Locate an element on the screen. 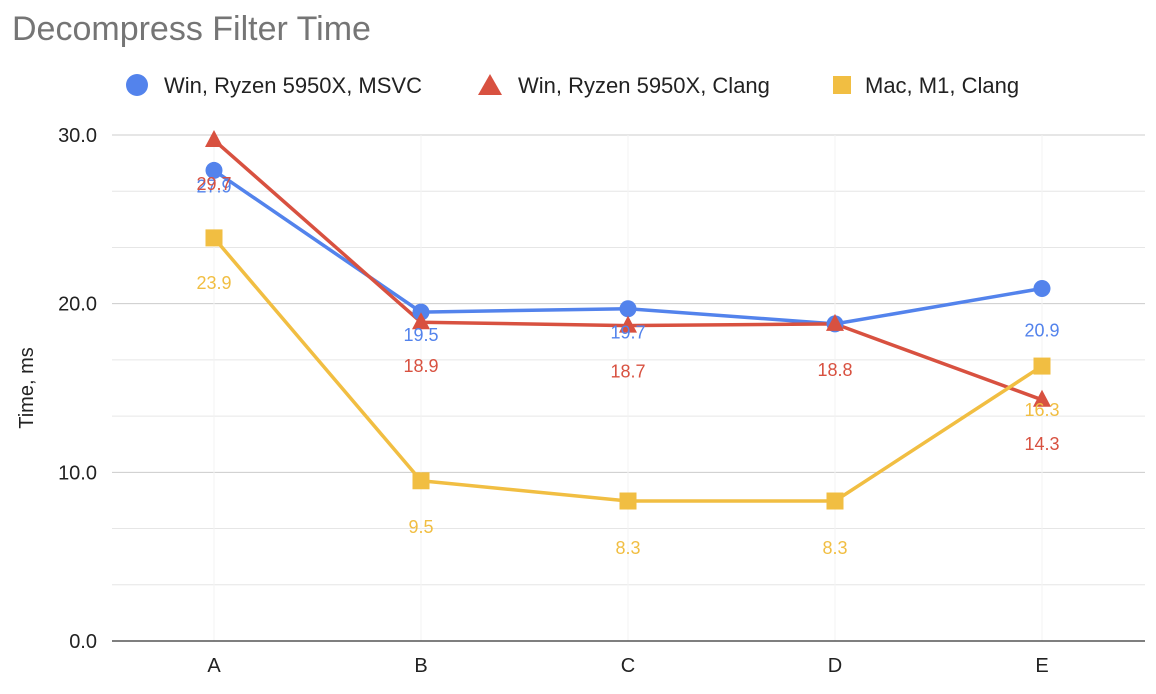  data-label: 19.5 is located at coordinates (420, 335).